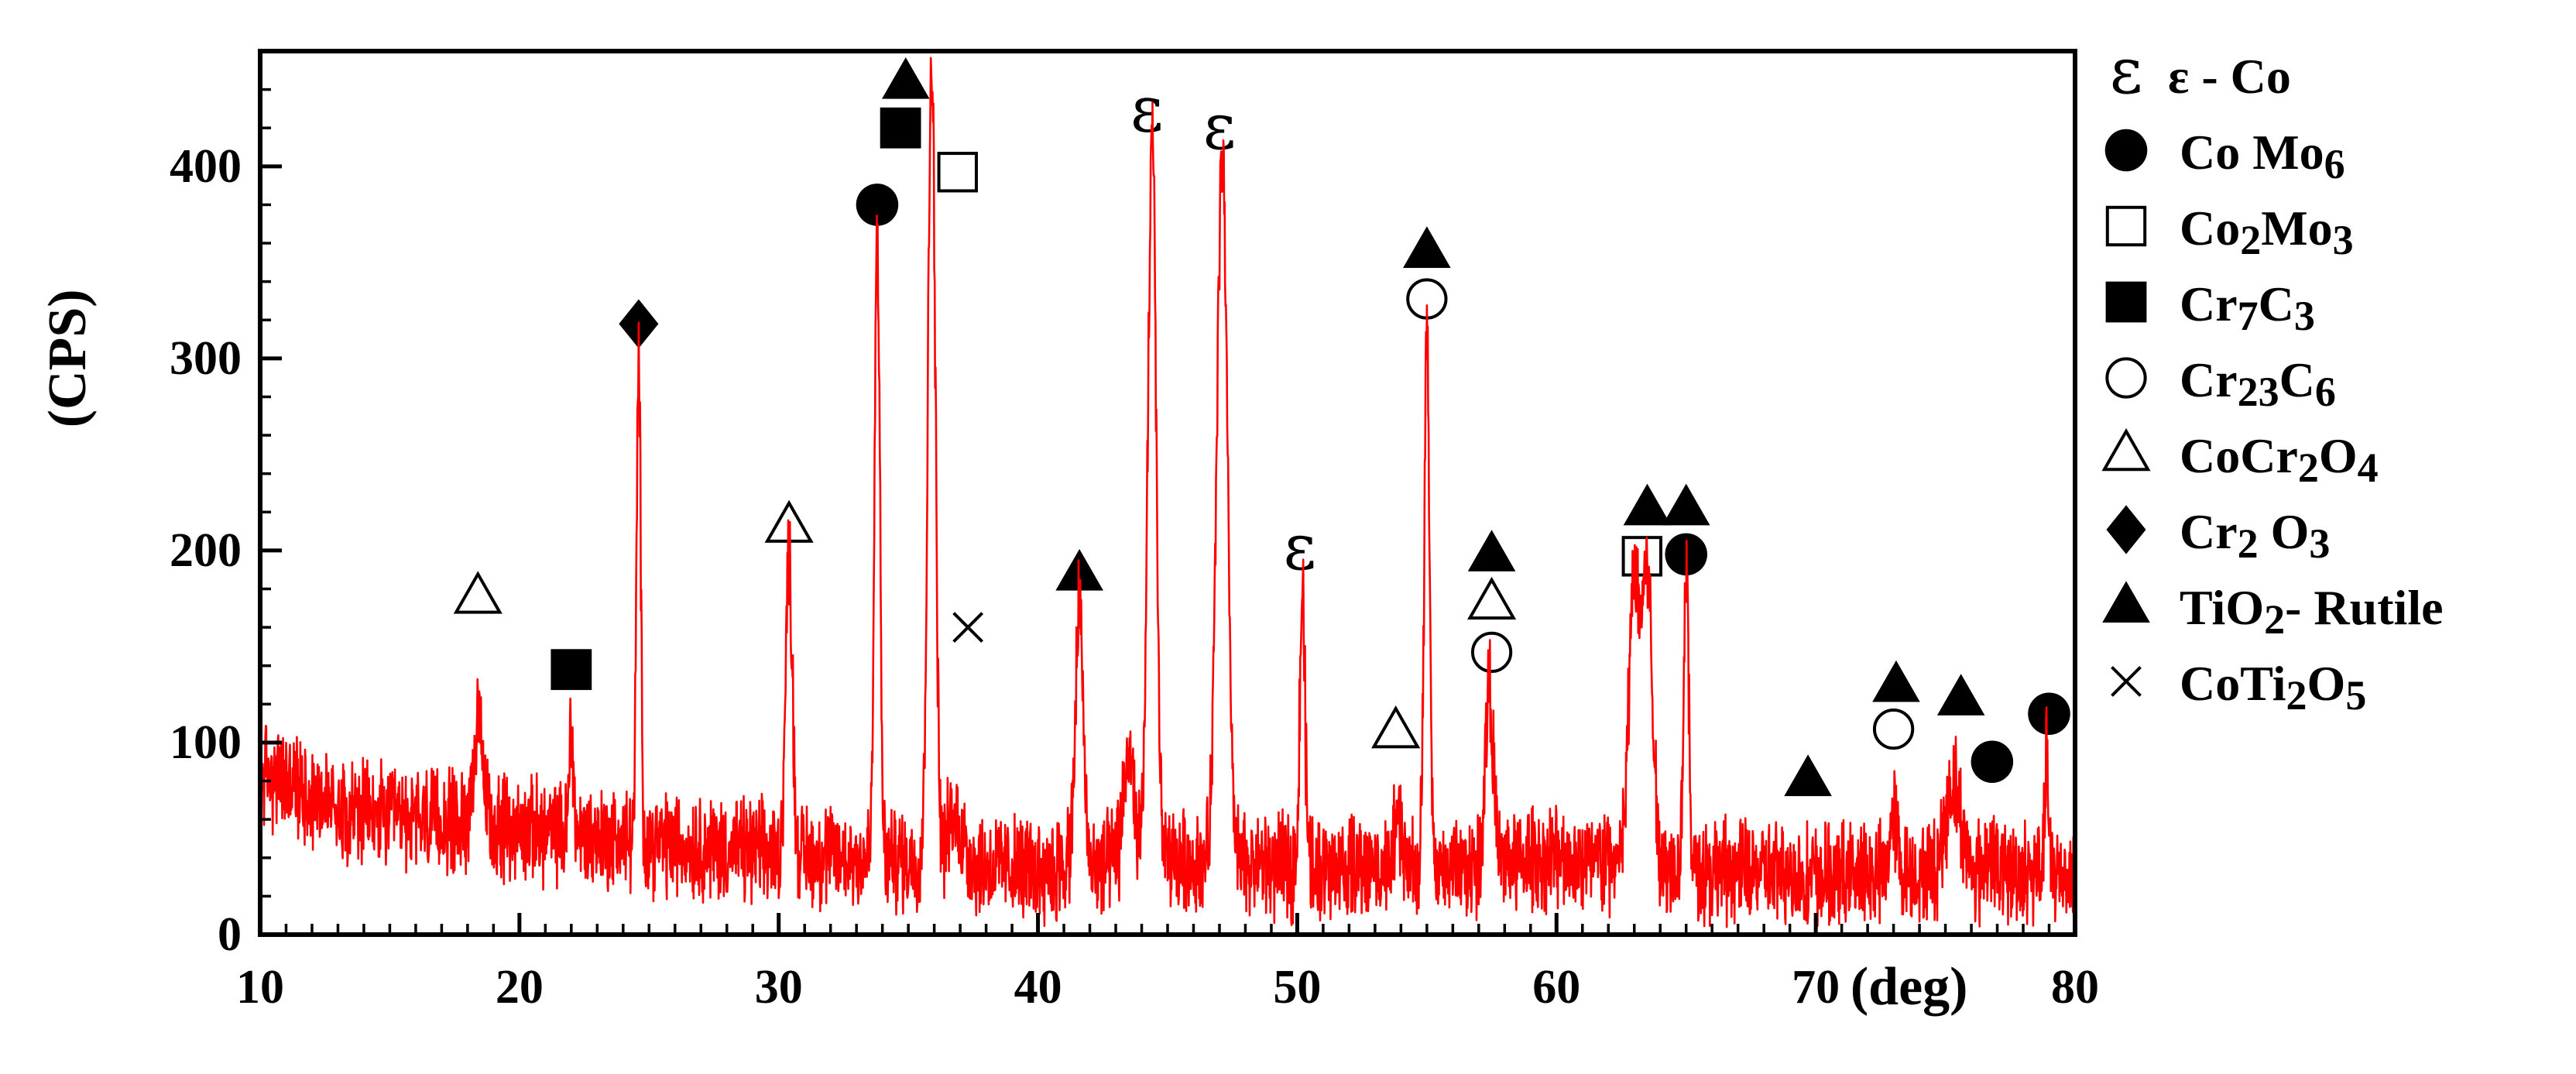 The height and width of the screenshot is (1074, 2576). I want to click on legend-filled-diamond-icon, so click(2126, 529).